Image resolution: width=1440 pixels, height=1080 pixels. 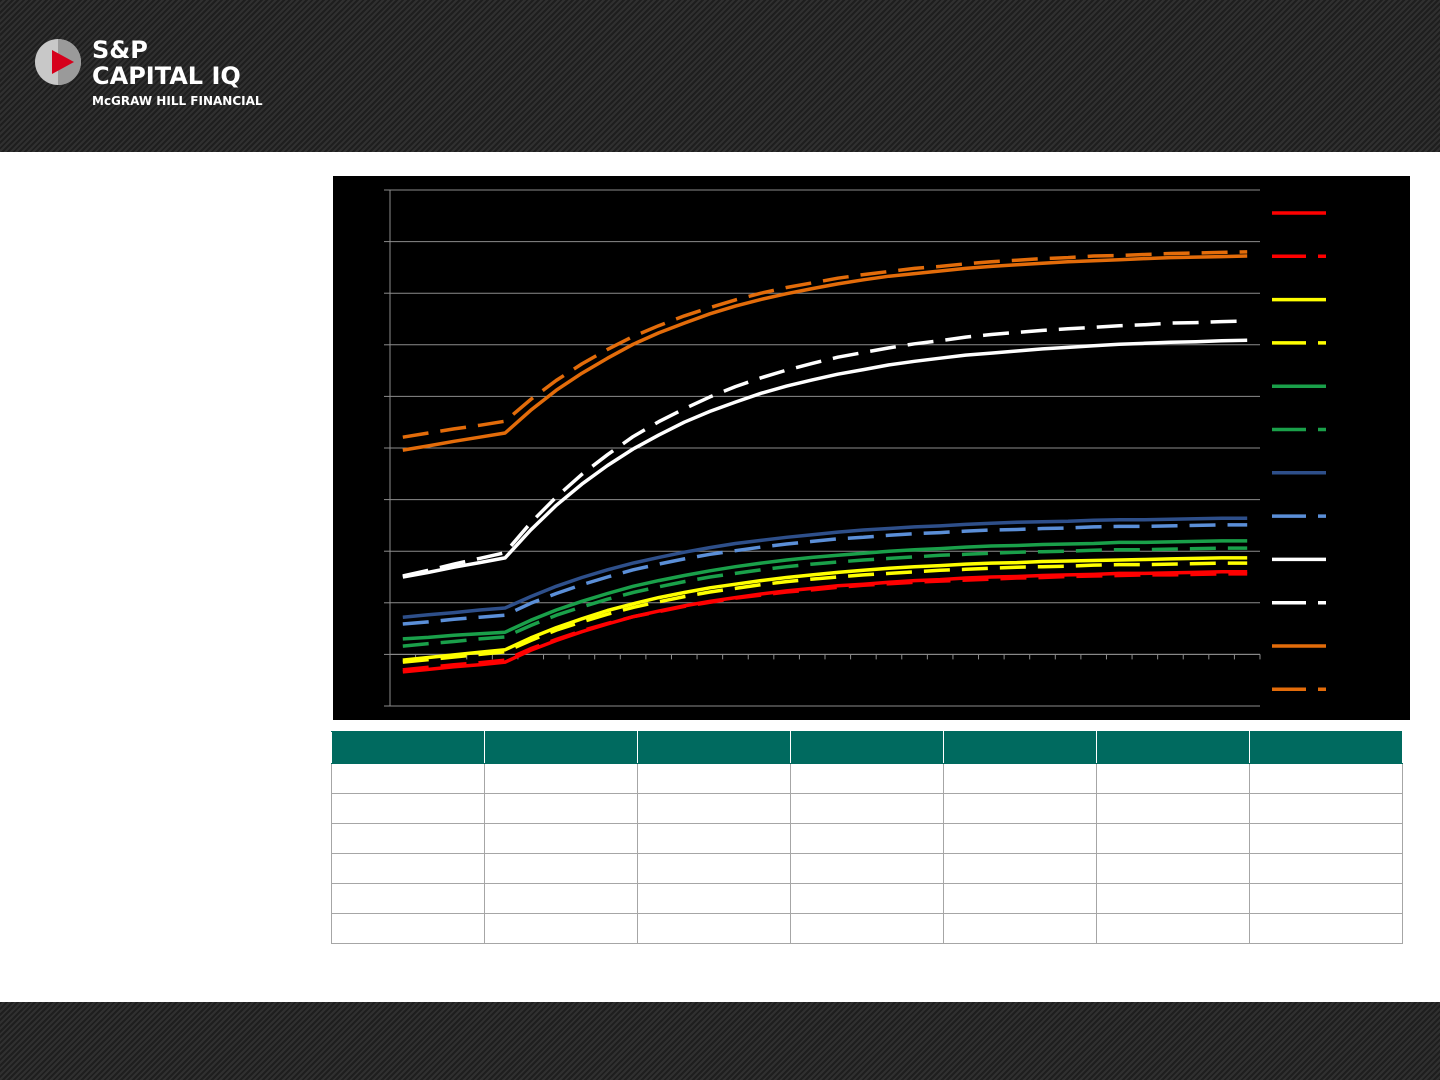 What do you see at coordinates (177, 101) in the screenshot?
I see `logo-subtext: McGRAW HILL FINANCIAL` at bounding box center [177, 101].